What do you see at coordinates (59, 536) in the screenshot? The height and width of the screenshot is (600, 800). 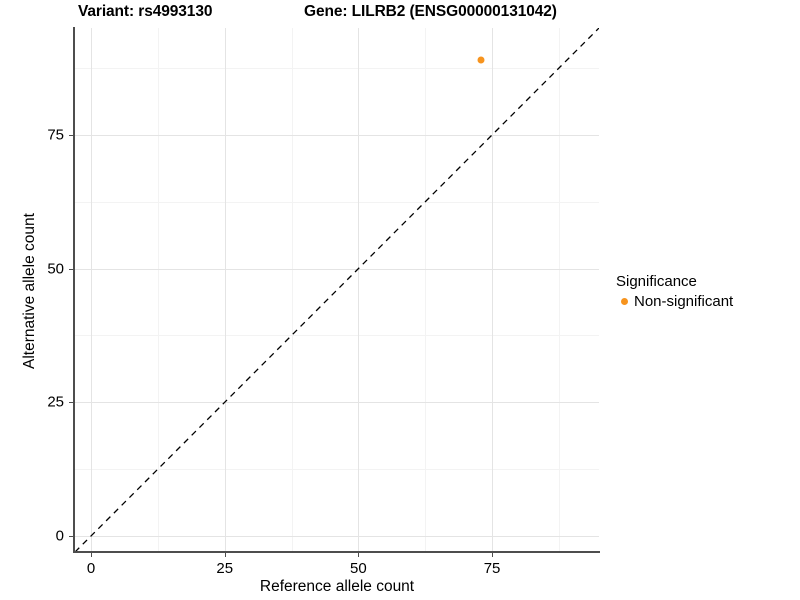 I see `y-tick-label: 0` at bounding box center [59, 536].